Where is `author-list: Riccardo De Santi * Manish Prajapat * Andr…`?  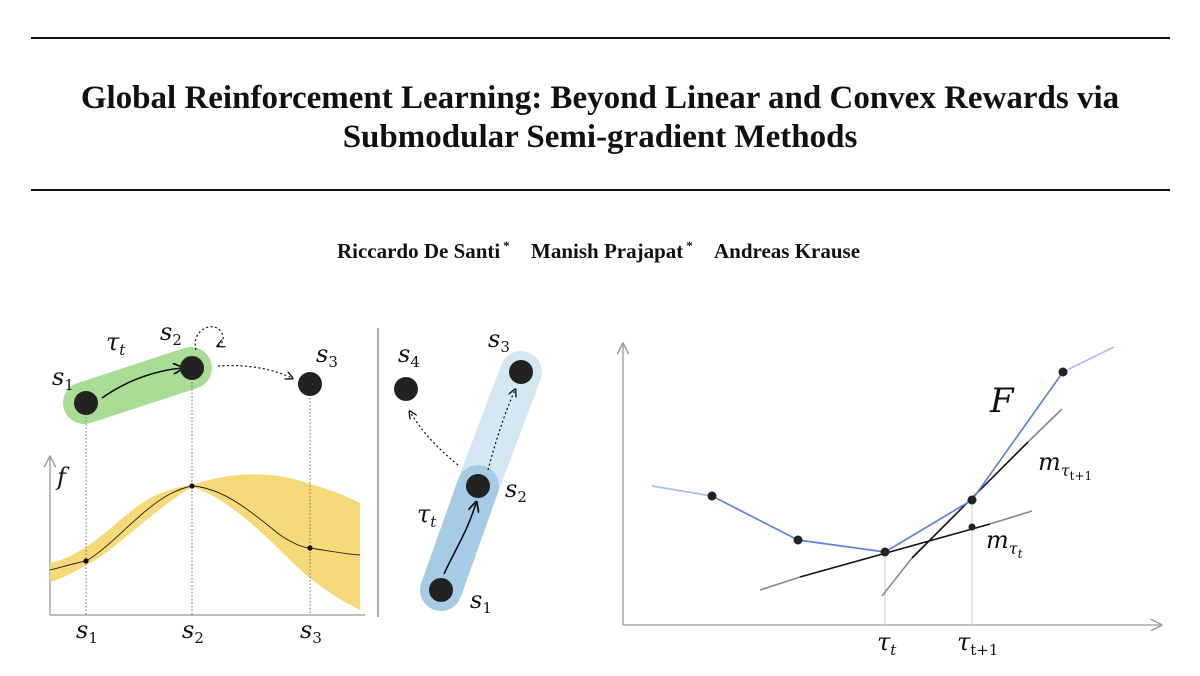
author-list: Riccardo De Santi * Manish Prajapat * Andr… is located at coordinates (600, 251).